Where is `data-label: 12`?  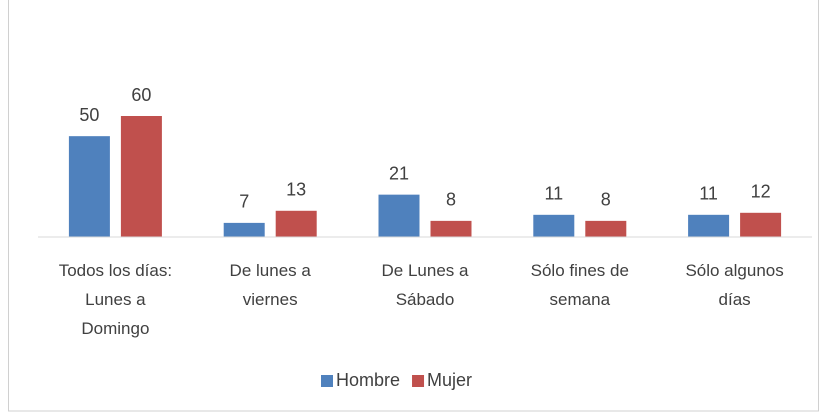 data-label: 12 is located at coordinates (761, 192).